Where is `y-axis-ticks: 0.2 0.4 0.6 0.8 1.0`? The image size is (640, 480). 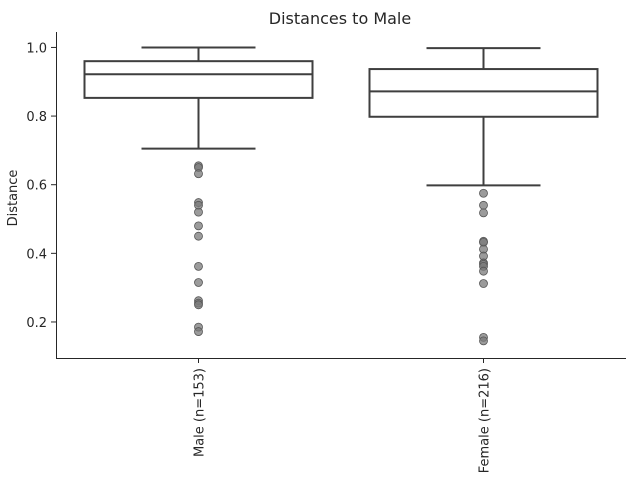 y-axis-ticks: 0.2 0.4 0.6 0.8 1.0 is located at coordinates (41, 186).